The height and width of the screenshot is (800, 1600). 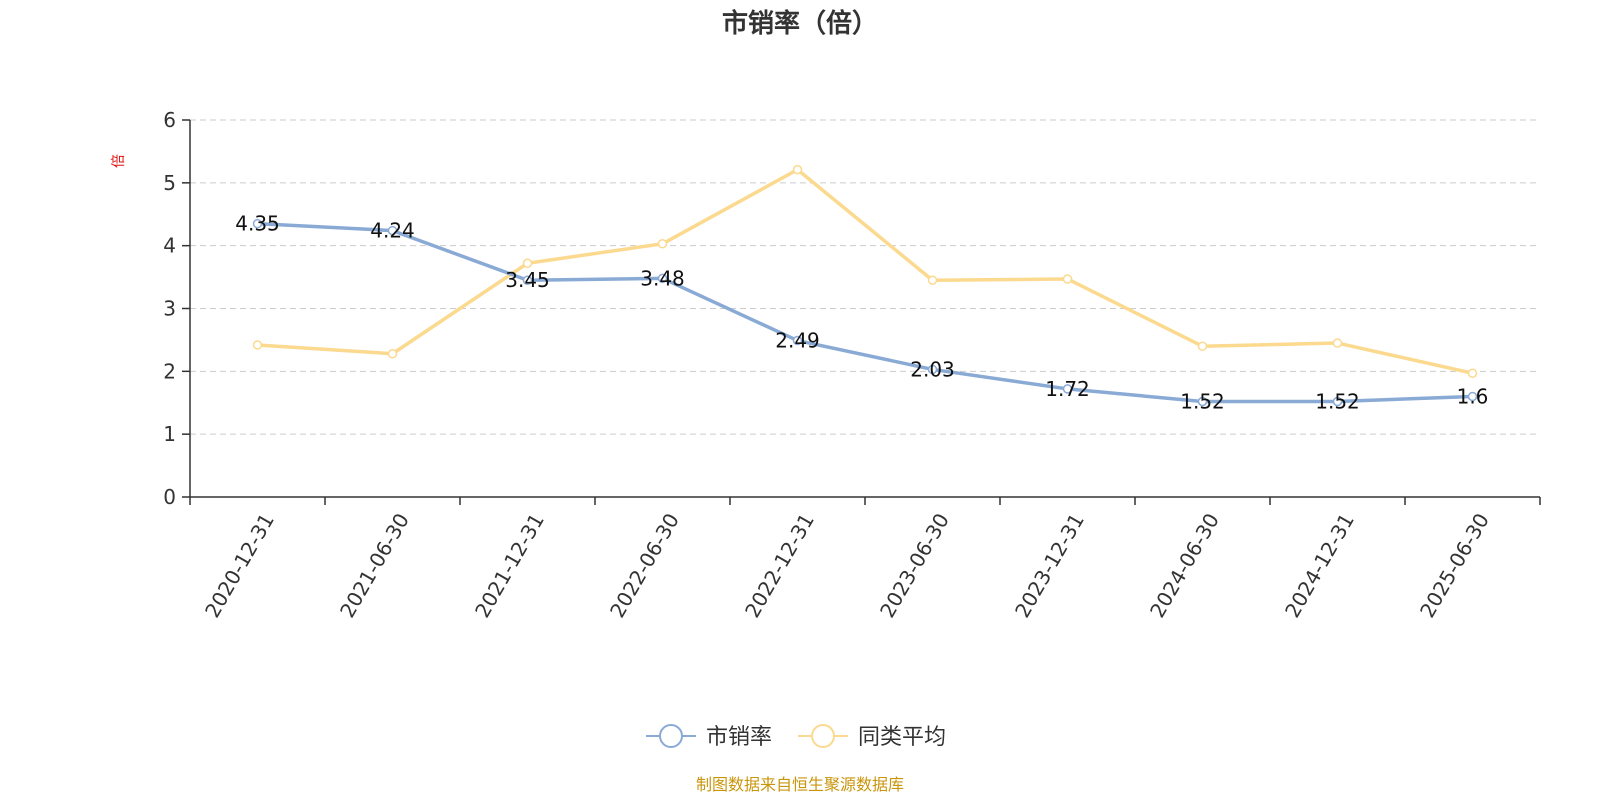 I want to click on legend-item: 同类平均, so click(x=872, y=737).